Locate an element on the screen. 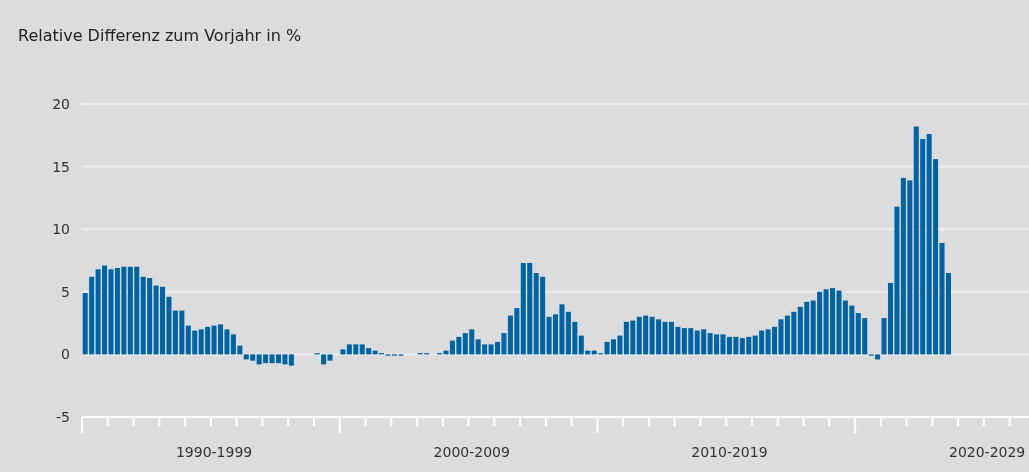 The height and width of the screenshot is (472, 1029). x-tick-label: 2020-2029 is located at coordinates (987, 452).